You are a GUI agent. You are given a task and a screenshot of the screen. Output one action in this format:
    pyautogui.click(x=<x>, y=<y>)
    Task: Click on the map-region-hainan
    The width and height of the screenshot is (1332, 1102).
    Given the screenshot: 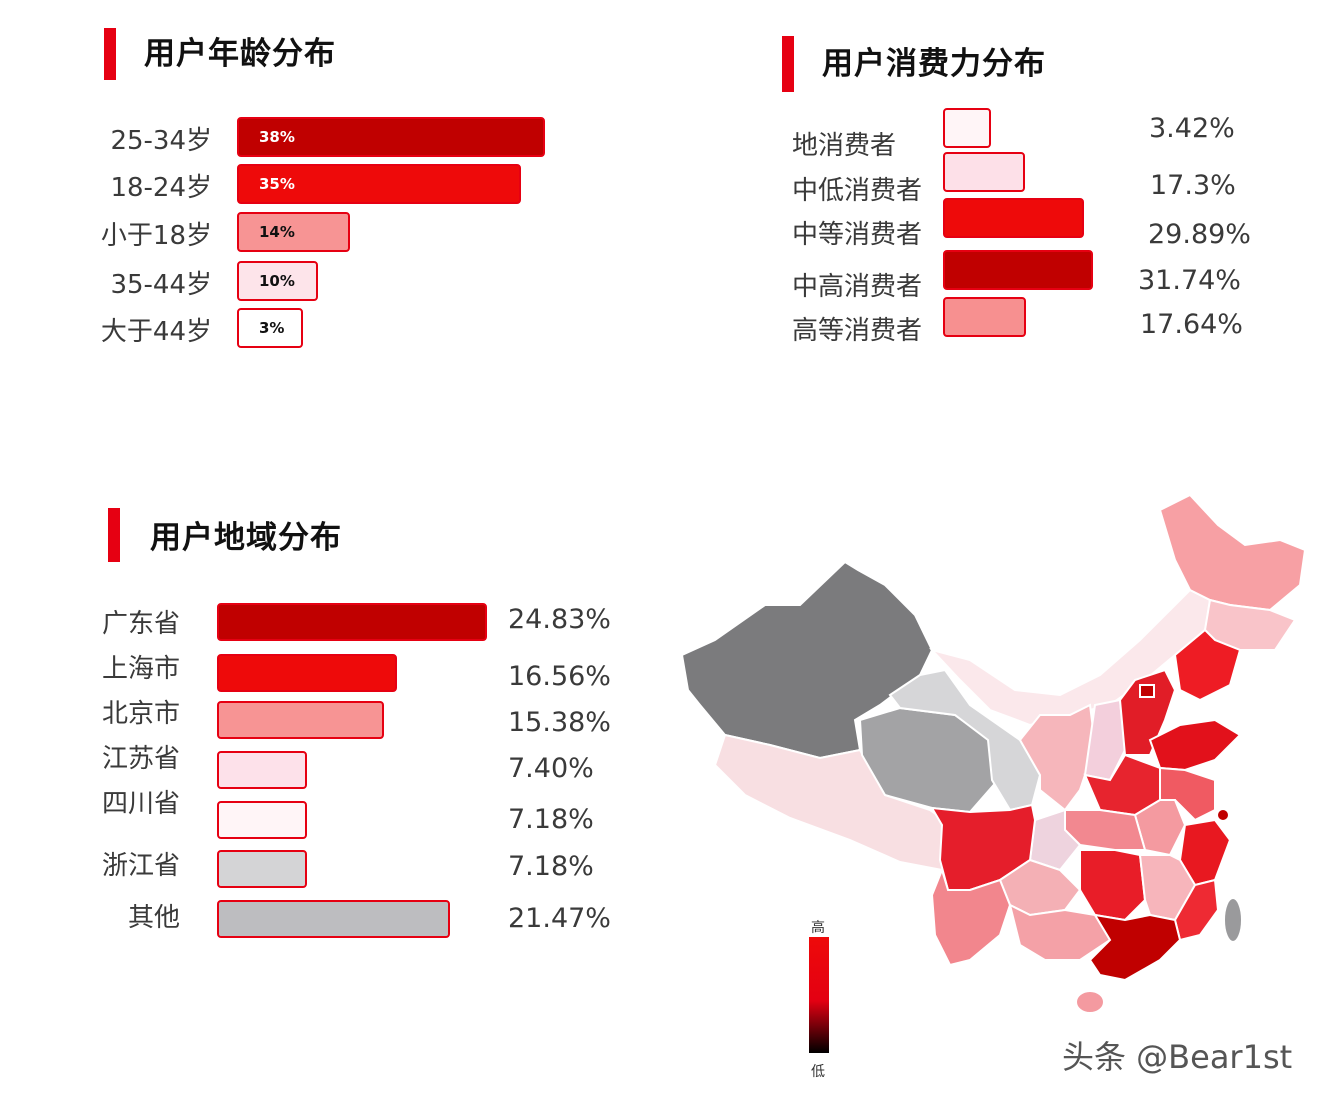 What is the action you would take?
    pyautogui.click(x=1090, y=1002)
    